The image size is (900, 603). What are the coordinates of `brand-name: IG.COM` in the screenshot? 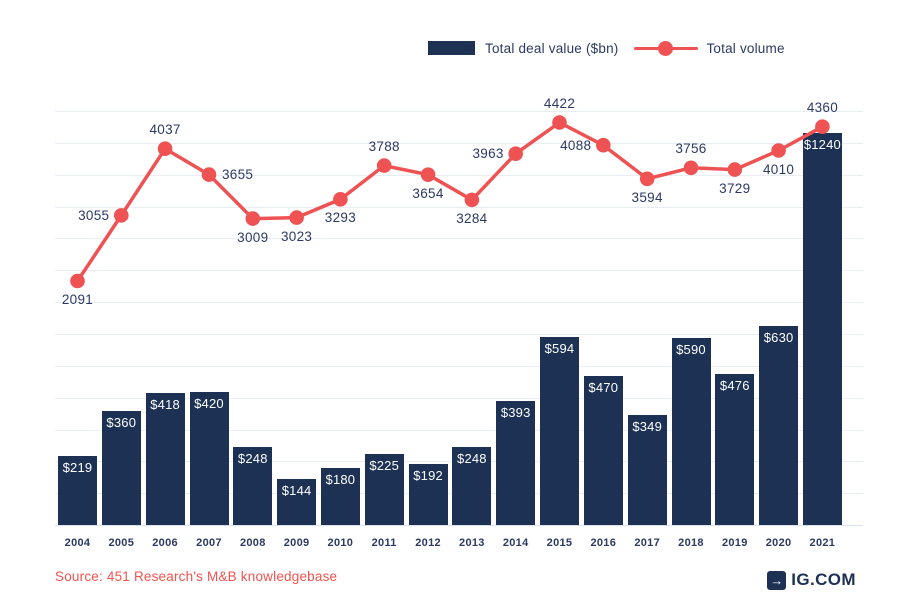 It's located at (823, 579).